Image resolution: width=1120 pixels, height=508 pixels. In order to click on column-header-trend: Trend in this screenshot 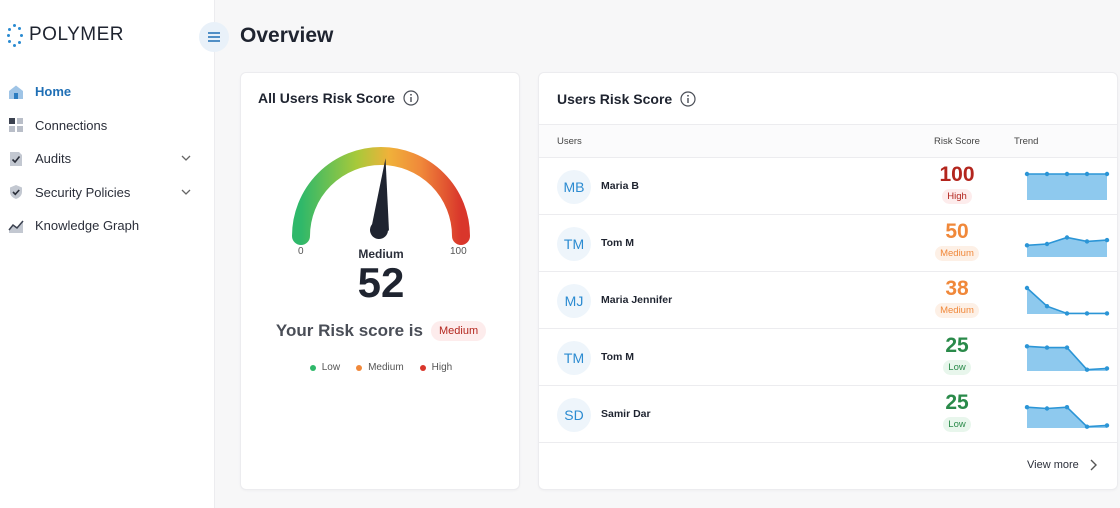, I will do `click(1026, 141)`.